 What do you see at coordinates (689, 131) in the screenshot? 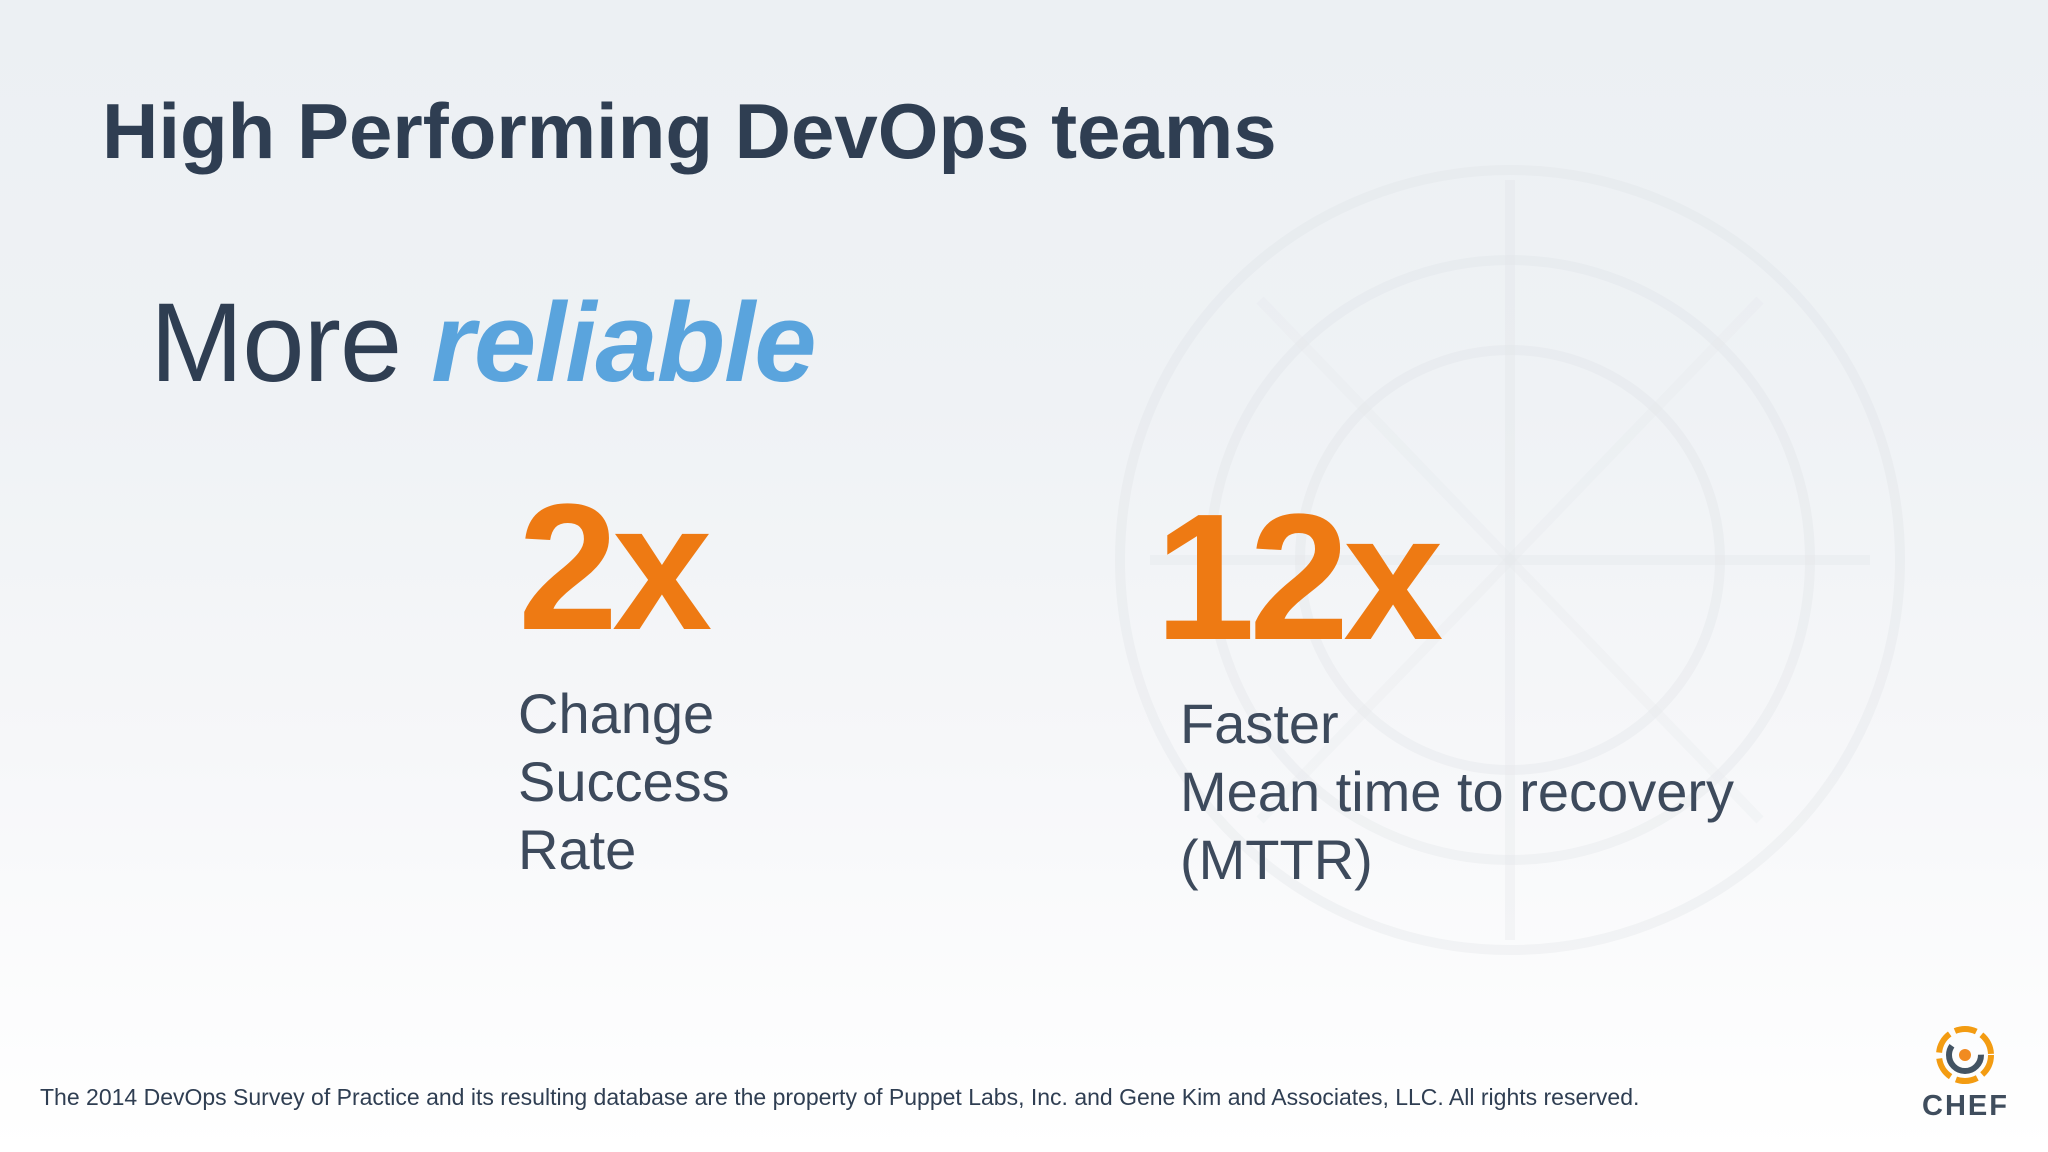
I see `slide-title: High Performing DevOps teams` at bounding box center [689, 131].